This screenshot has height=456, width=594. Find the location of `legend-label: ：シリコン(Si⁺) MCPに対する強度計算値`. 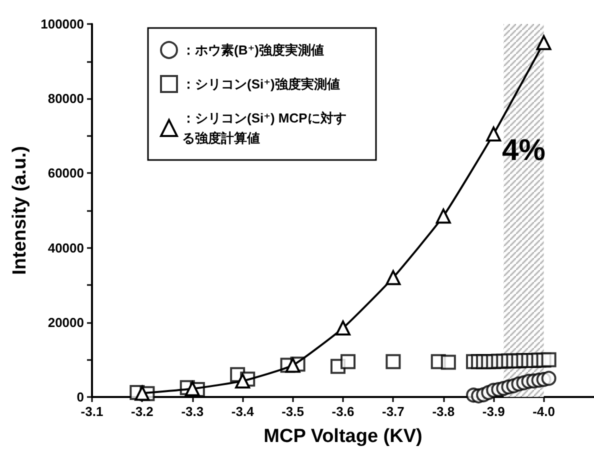

legend-label: ：シリコン(Si⁺) MCPに対する強度計算値 is located at coordinates (264, 128).